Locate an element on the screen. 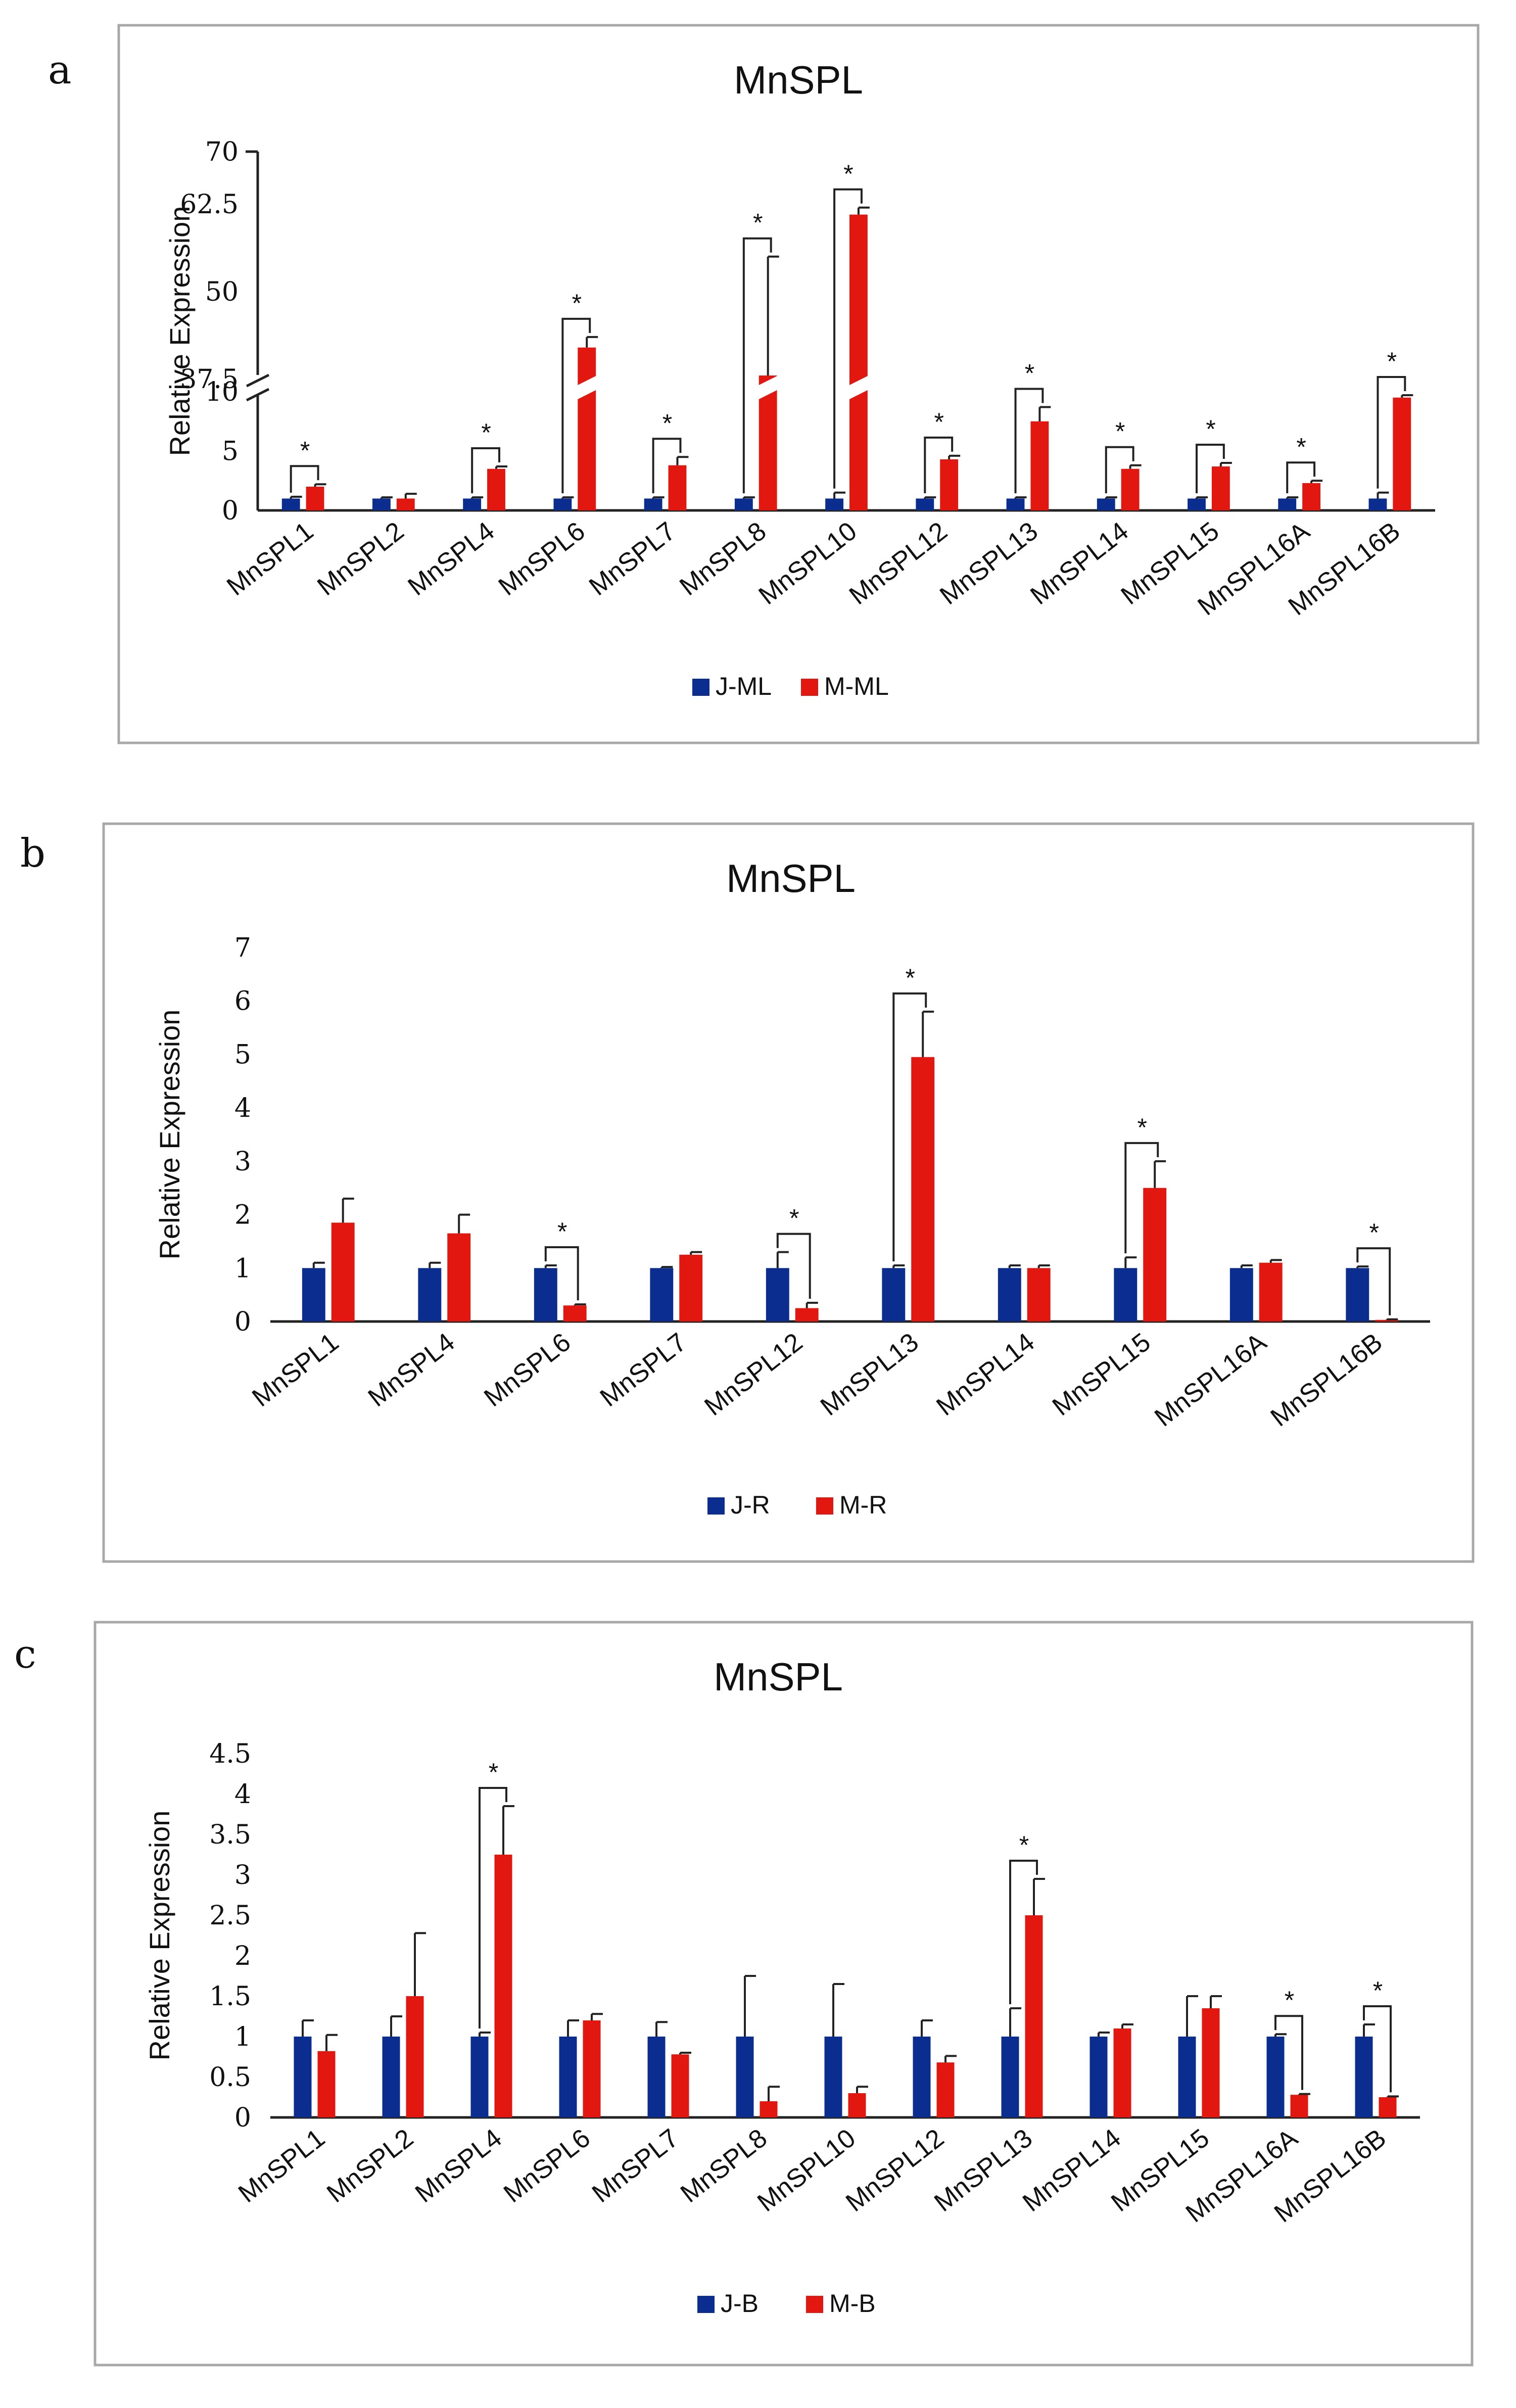 This screenshot has height=2408, width=1516. panel-c-bar-M-B-MnSPL2 is located at coordinates (415, 2056).